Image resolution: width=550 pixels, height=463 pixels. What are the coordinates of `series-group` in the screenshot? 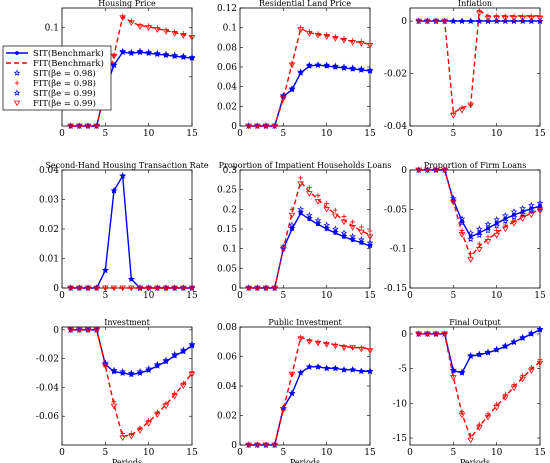 It's located at (309, 77).